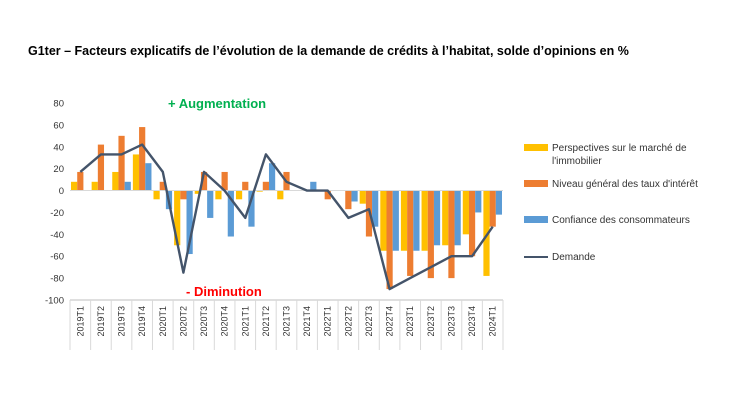 The height and width of the screenshot is (410, 730). What do you see at coordinates (348, 321) in the screenshot?
I see `x-tick-label: 2022T2` at bounding box center [348, 321].